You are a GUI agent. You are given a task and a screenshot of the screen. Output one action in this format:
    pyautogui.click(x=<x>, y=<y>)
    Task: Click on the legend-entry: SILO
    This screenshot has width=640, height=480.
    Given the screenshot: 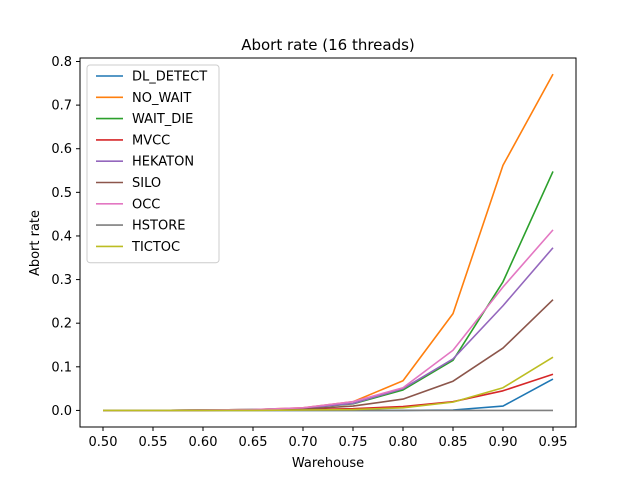 What is the action you would take?
    pyautogui.click(x=146, y=183)
    